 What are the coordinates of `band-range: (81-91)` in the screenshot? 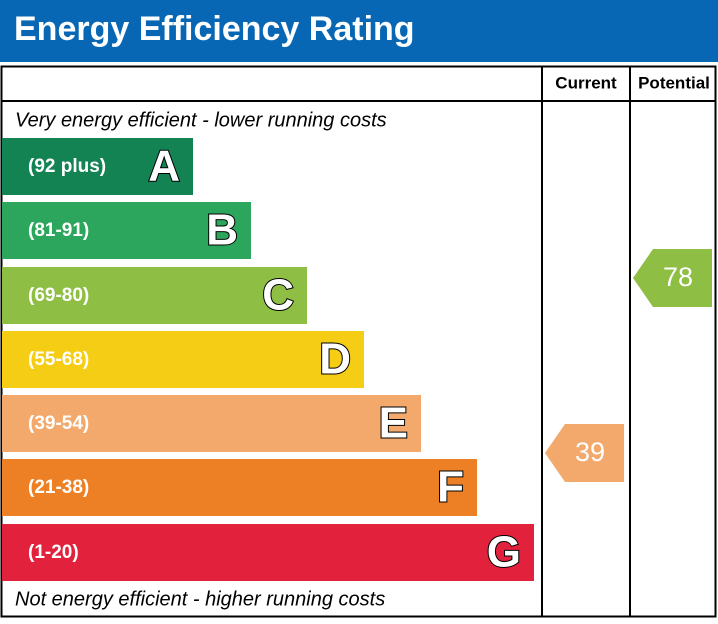 It's located at (58, 230).